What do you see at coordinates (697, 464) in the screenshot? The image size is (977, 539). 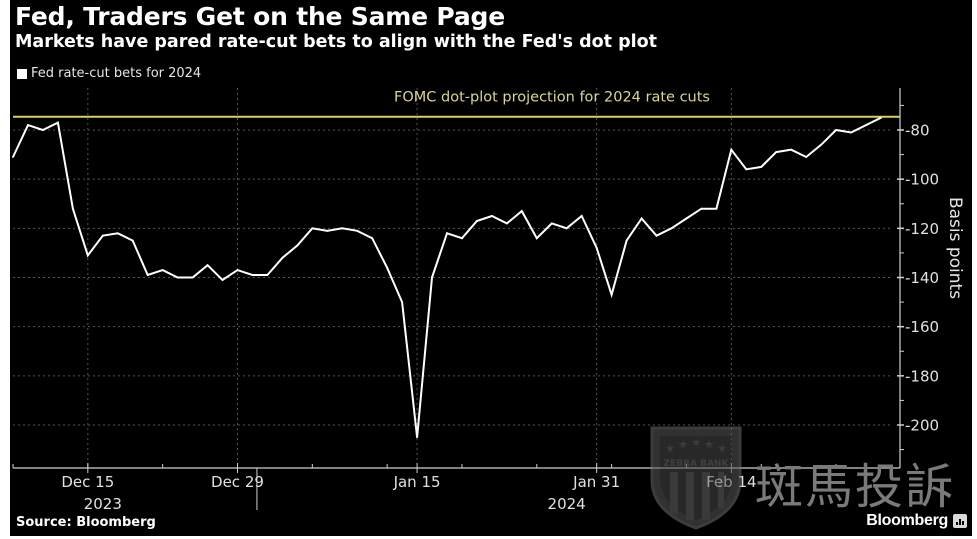 I see `watermark-badge-text: ZEBRA BANK` at bounding box center [697, 464].